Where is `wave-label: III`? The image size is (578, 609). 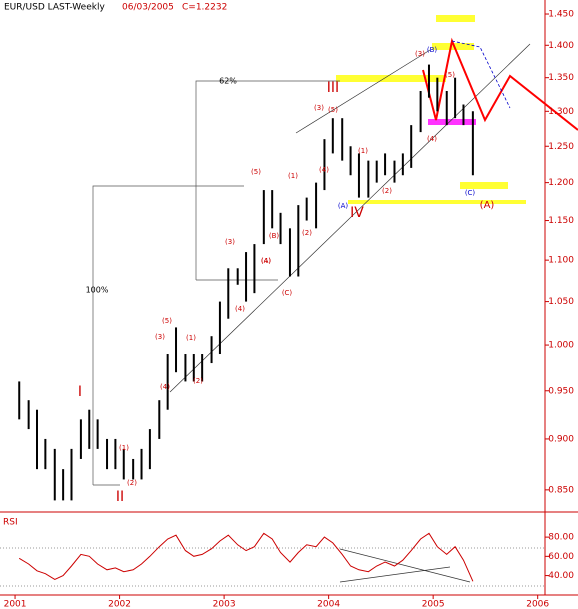
wave-label: III is located at coordinates (333, 88).